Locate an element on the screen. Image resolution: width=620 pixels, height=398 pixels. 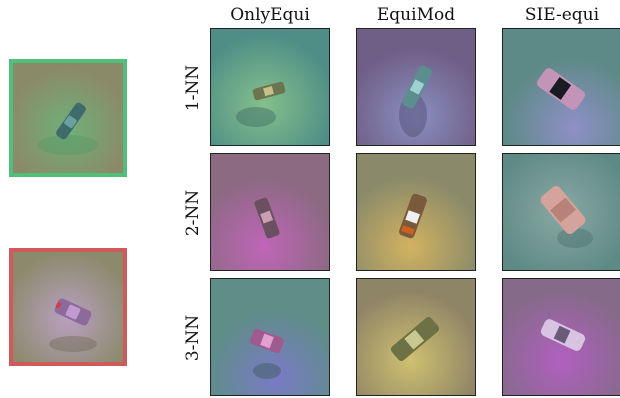
query-image-bottom-render is located at coordinates (68, 307).